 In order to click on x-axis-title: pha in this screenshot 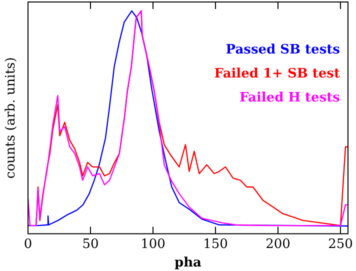, I will do `click(188, 263)`.